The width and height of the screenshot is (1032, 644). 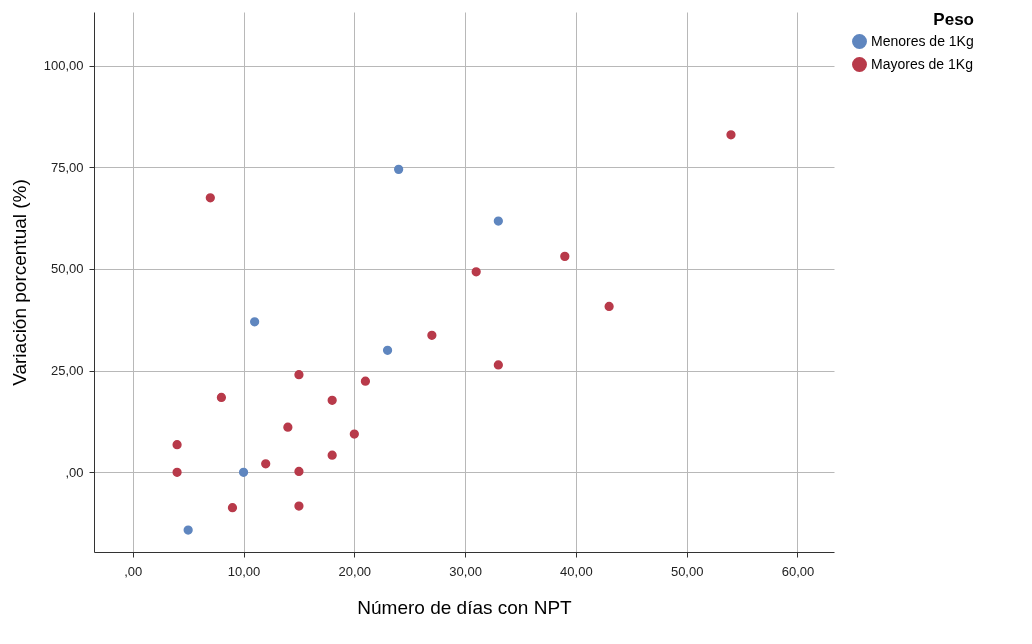 What do you see at coordinates (922, 40) in the screenshot?
I see `legend-label: Menores de 1Kg` at bounding box center [922, 40].